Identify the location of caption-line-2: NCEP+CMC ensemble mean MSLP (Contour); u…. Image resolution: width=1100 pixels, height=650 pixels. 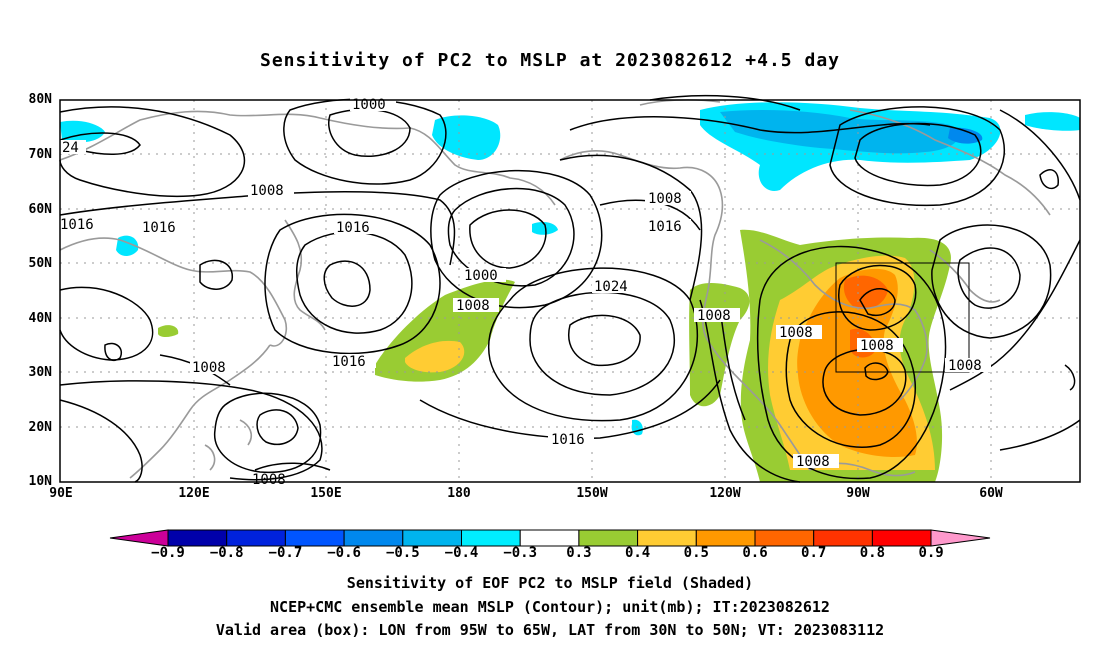
(550, 607).